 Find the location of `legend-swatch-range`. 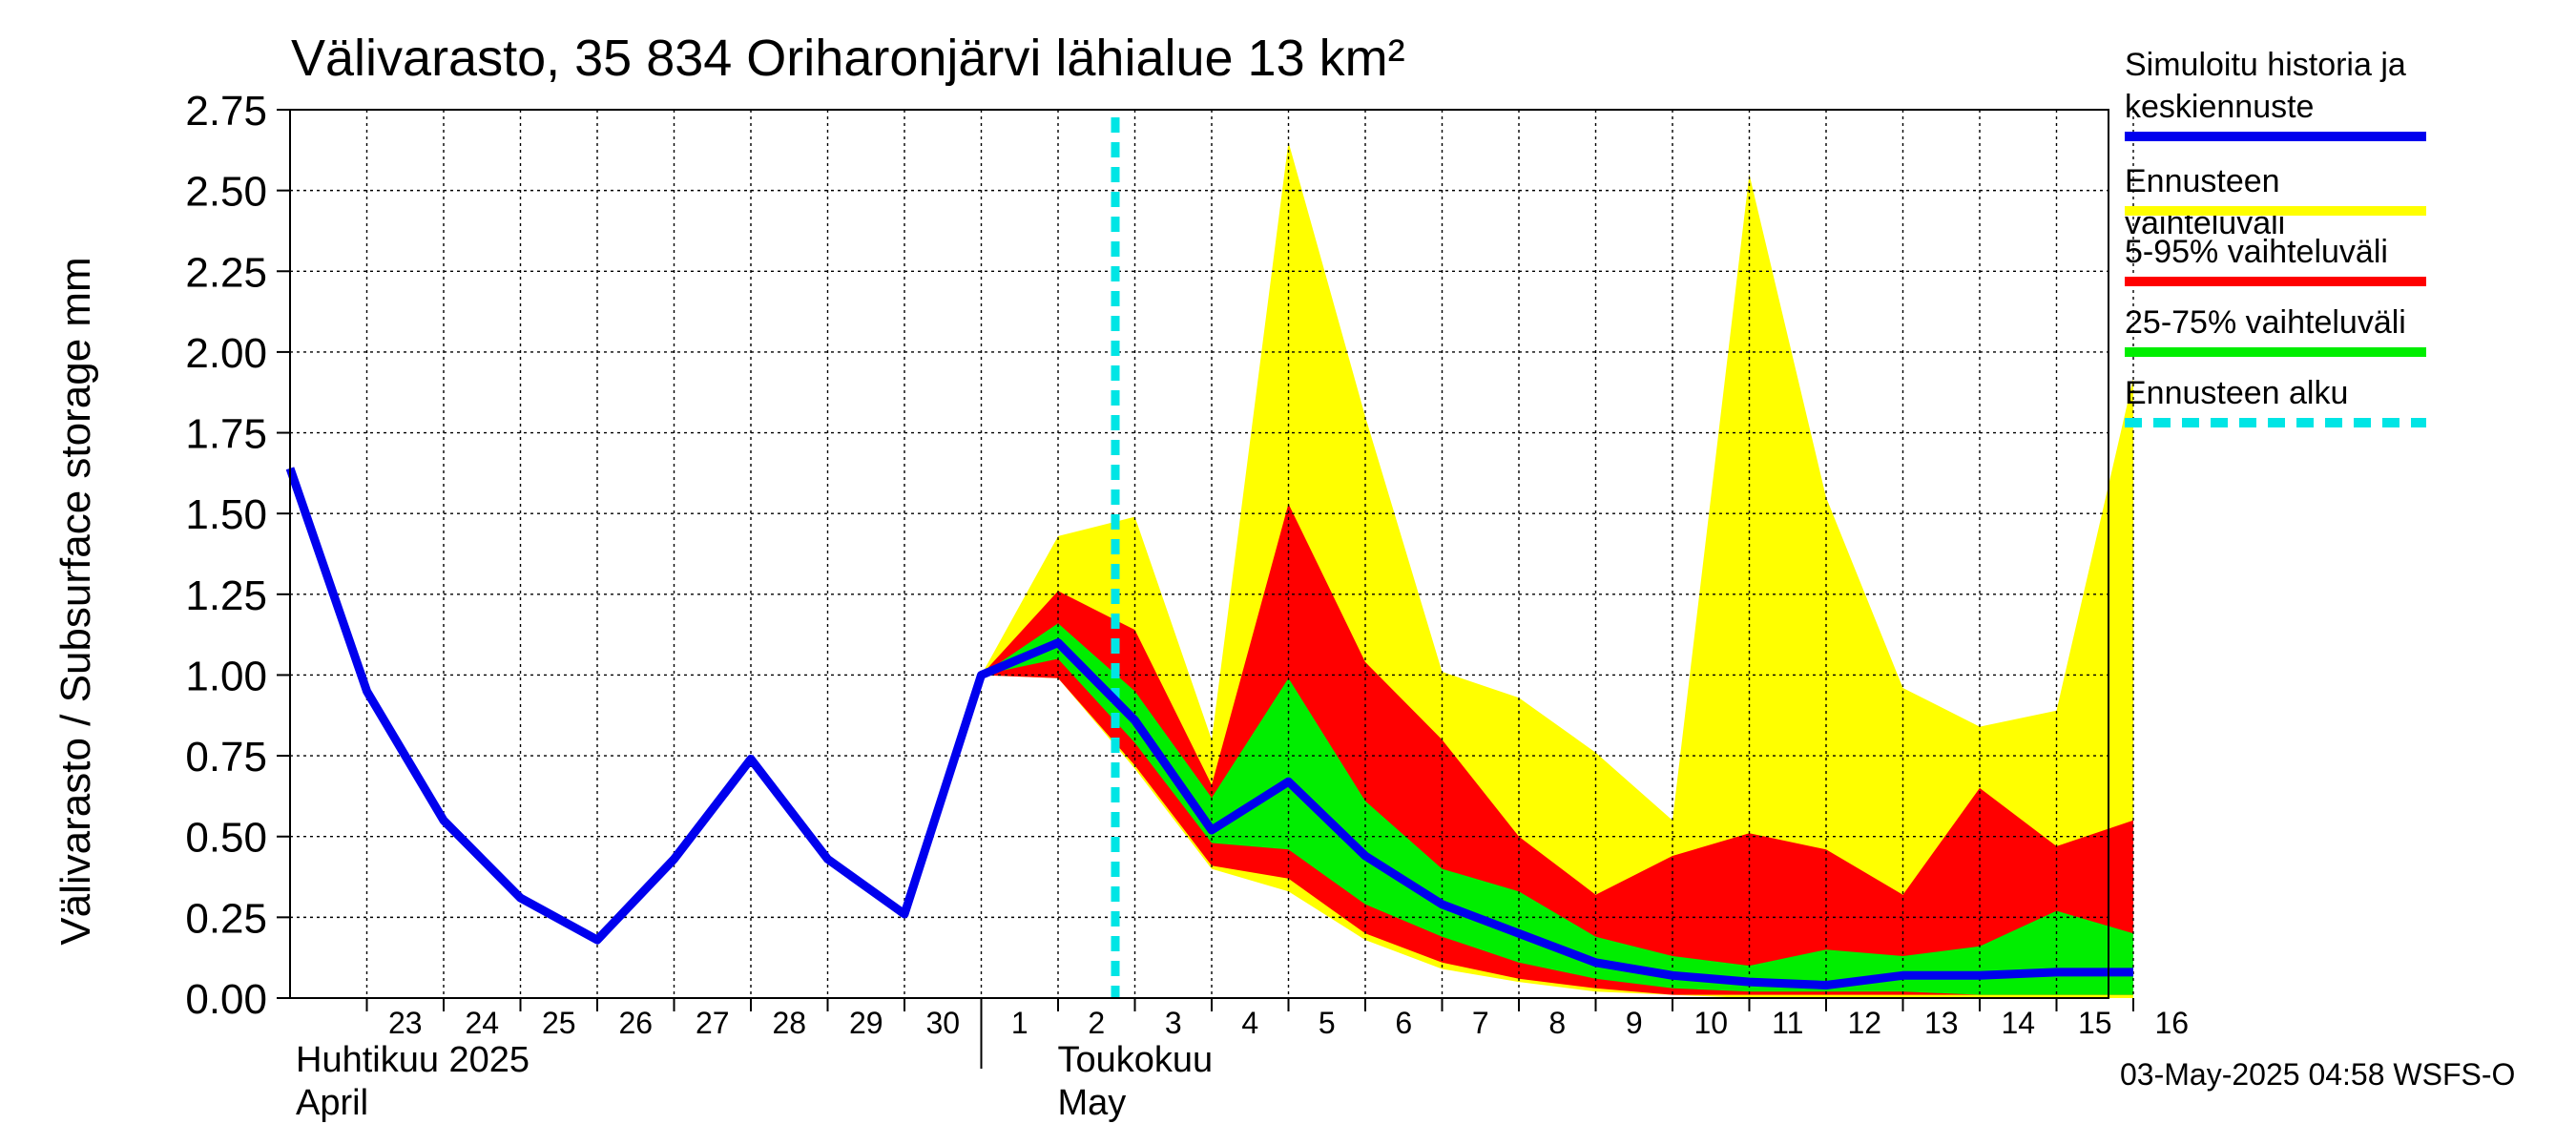

legend-swatch-range is located at coordinates (2275, 211).